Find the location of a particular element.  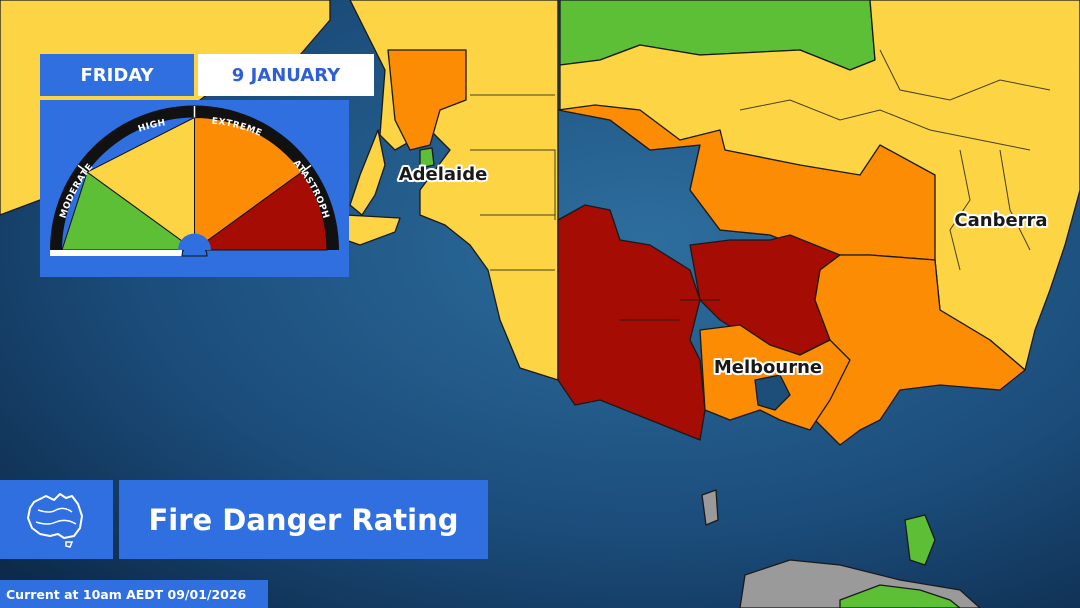

australia-map-icon is located at coordinates (55, 520).